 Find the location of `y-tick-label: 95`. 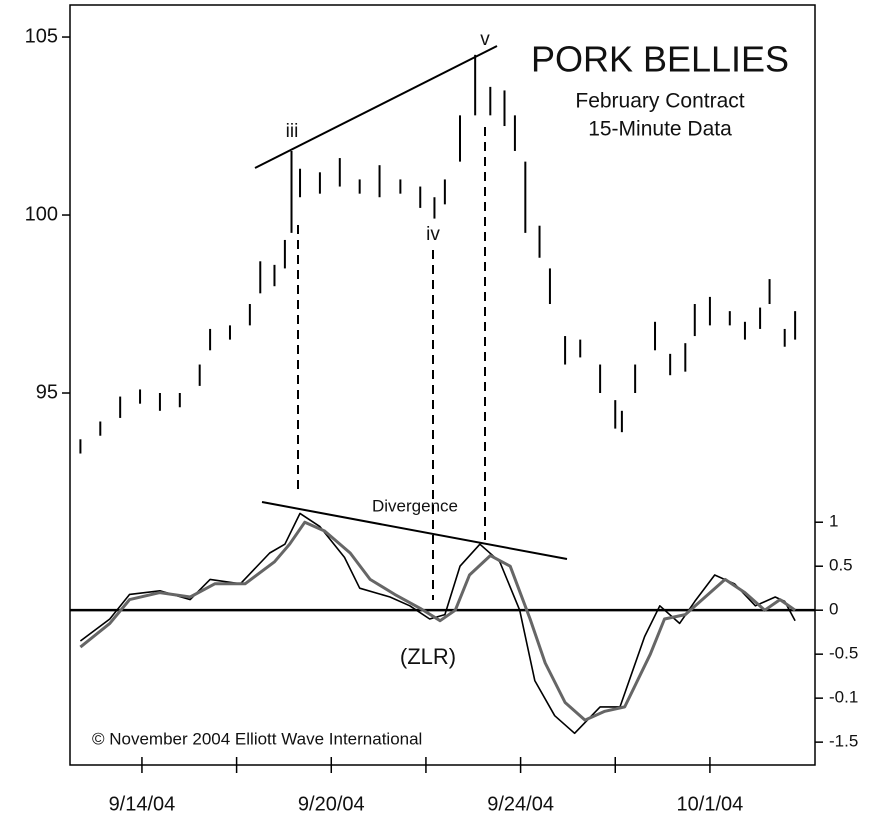

y-tick-label: 95 is located at coordinates (47, 392).